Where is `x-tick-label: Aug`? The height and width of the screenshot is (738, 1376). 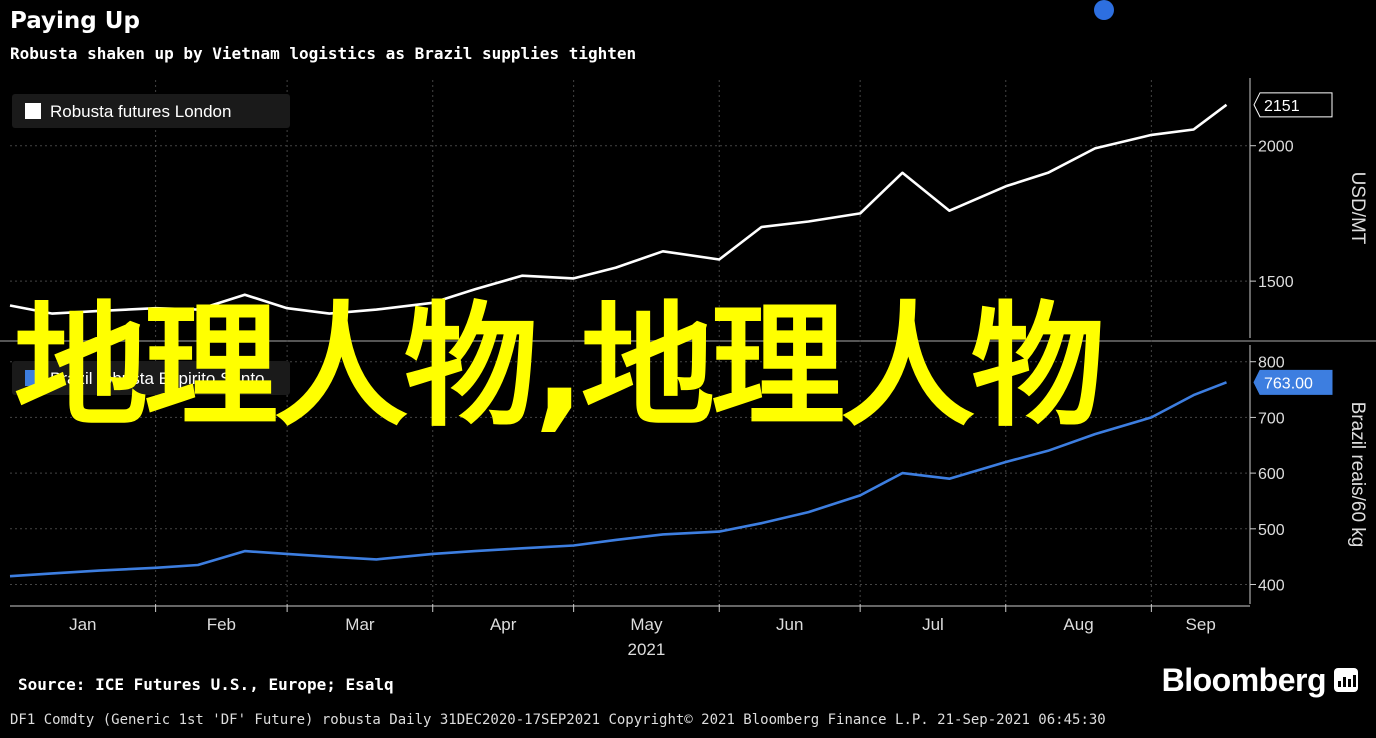 x-tick-label: Aug is located at coordinates (1078, 624).